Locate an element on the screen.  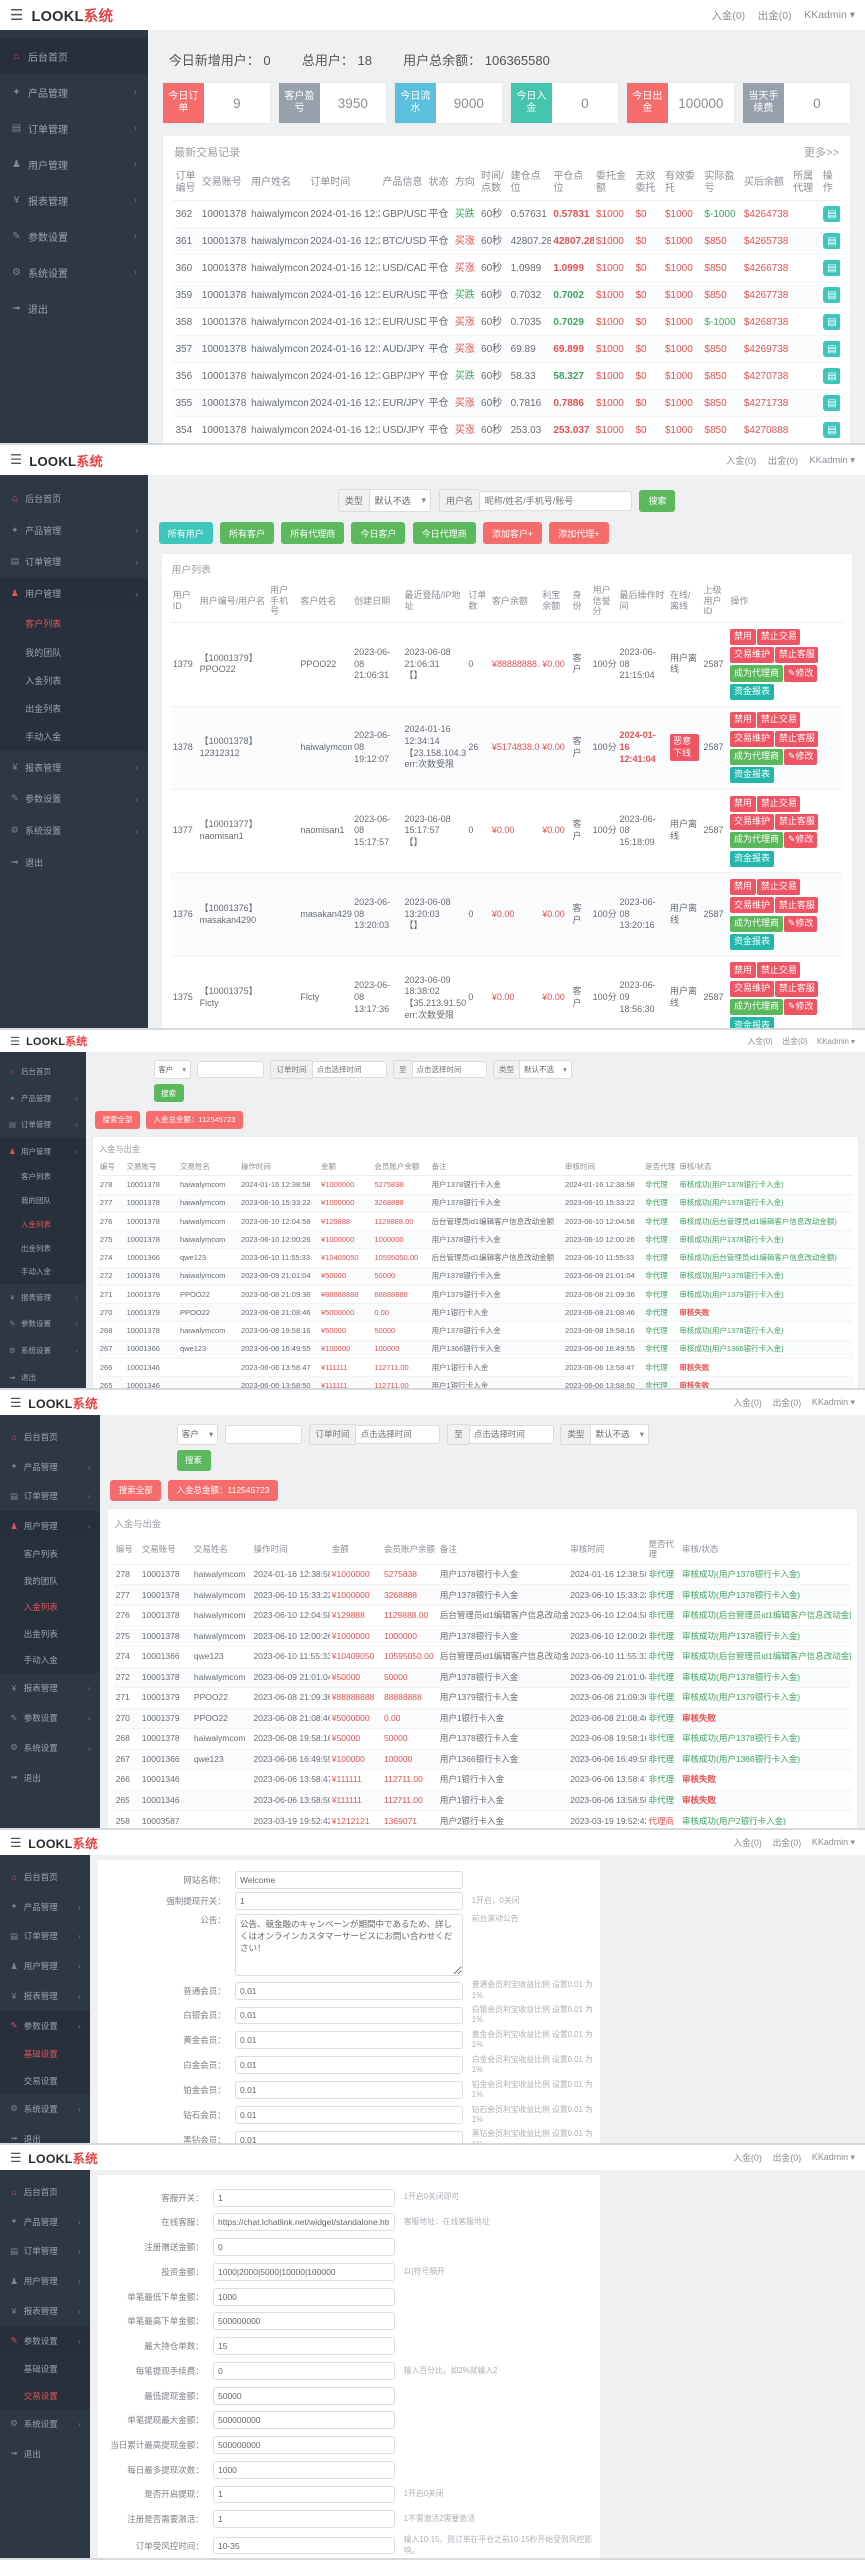
submenu-item-3: 出金列表 is located at coordinates (43, 709).